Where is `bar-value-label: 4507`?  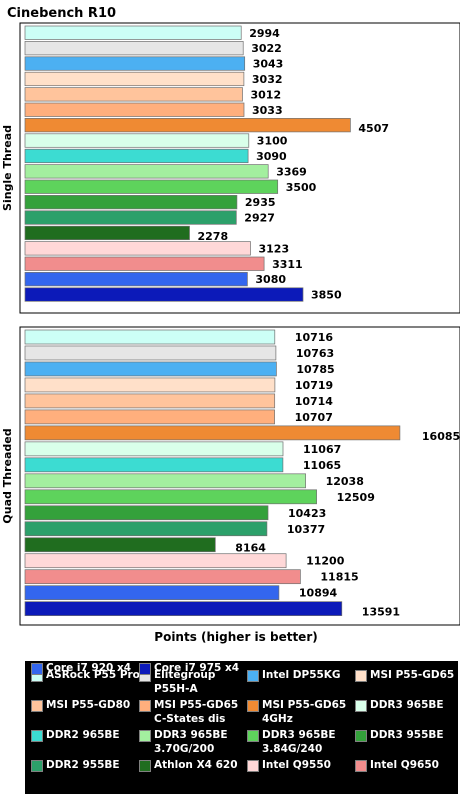 bar-value-label: 4507 is located at coordinates (373, 128).